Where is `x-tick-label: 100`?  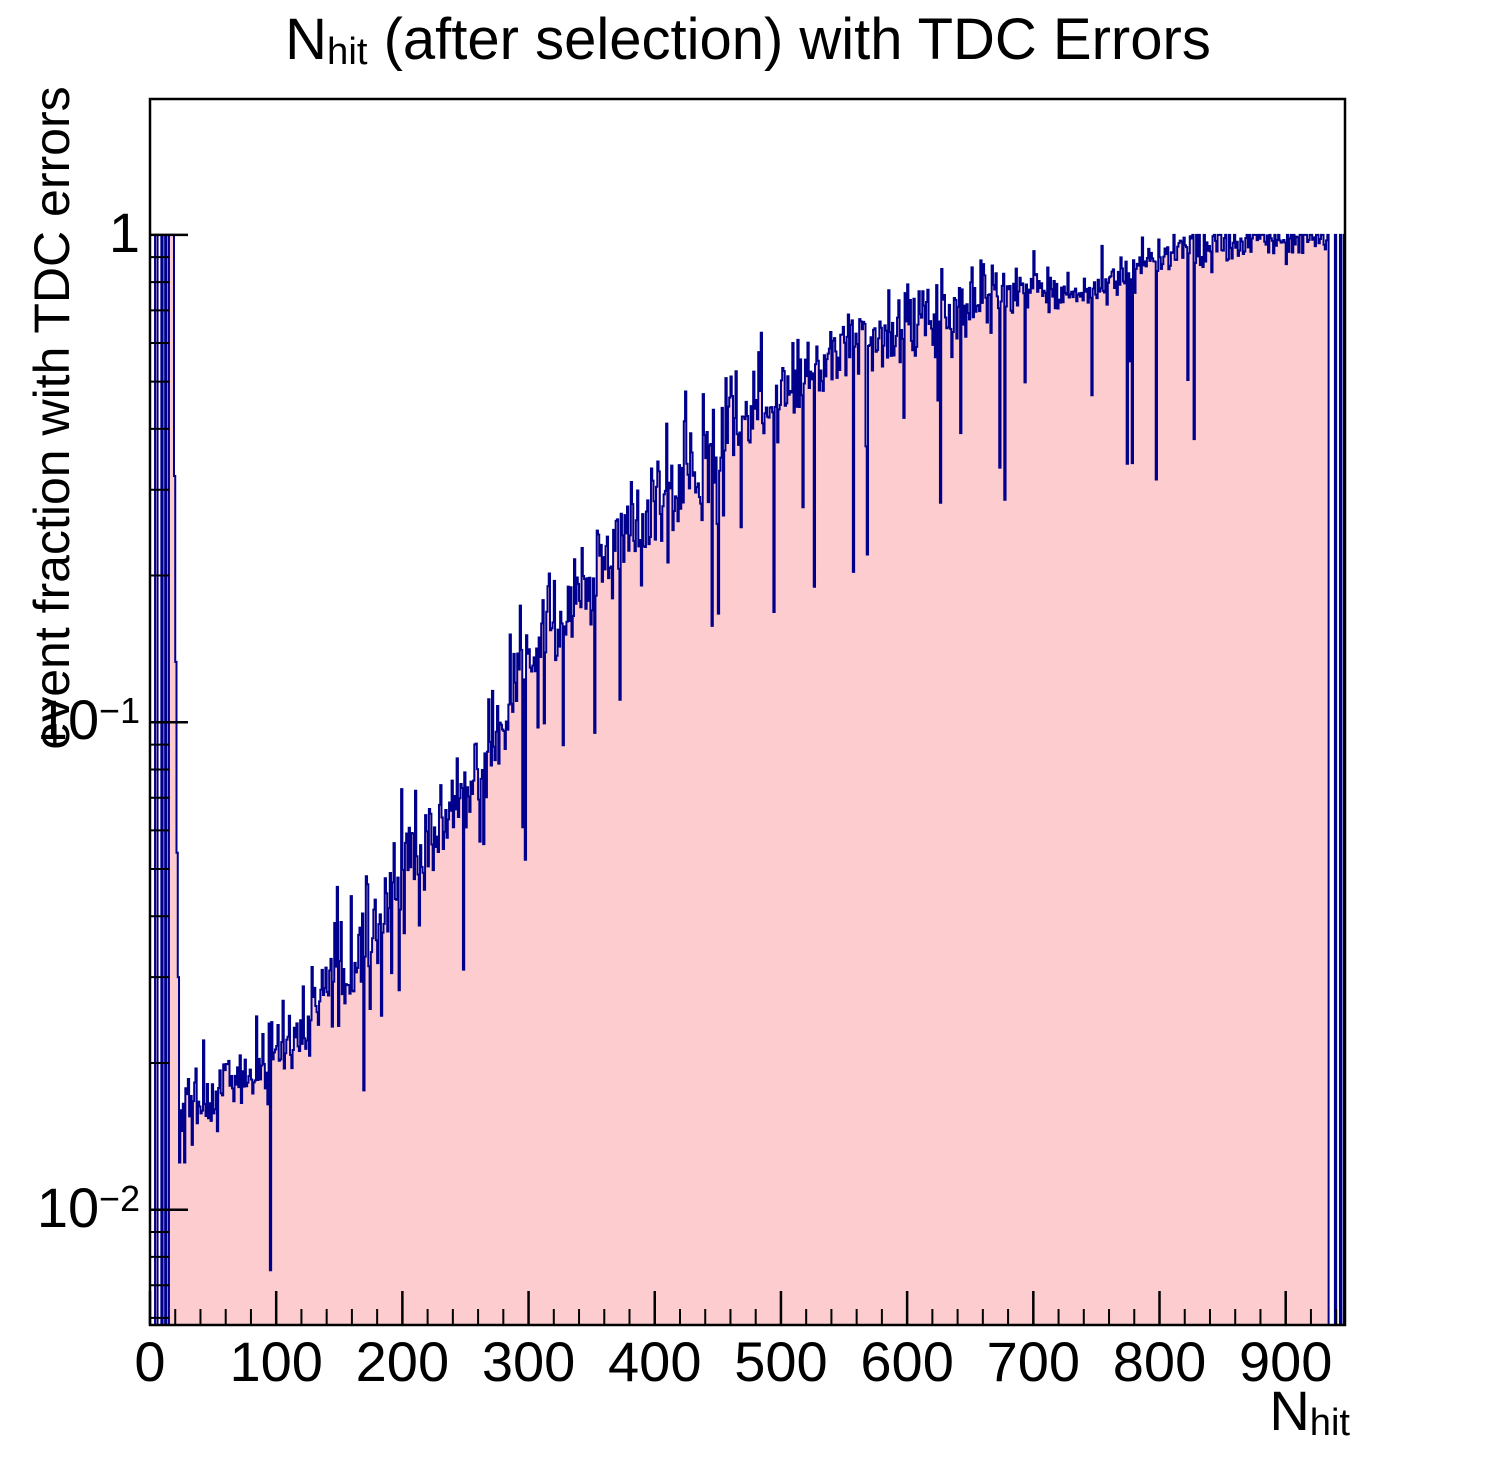
x-tick-label: 100 is located at coordinates (276, 1361).